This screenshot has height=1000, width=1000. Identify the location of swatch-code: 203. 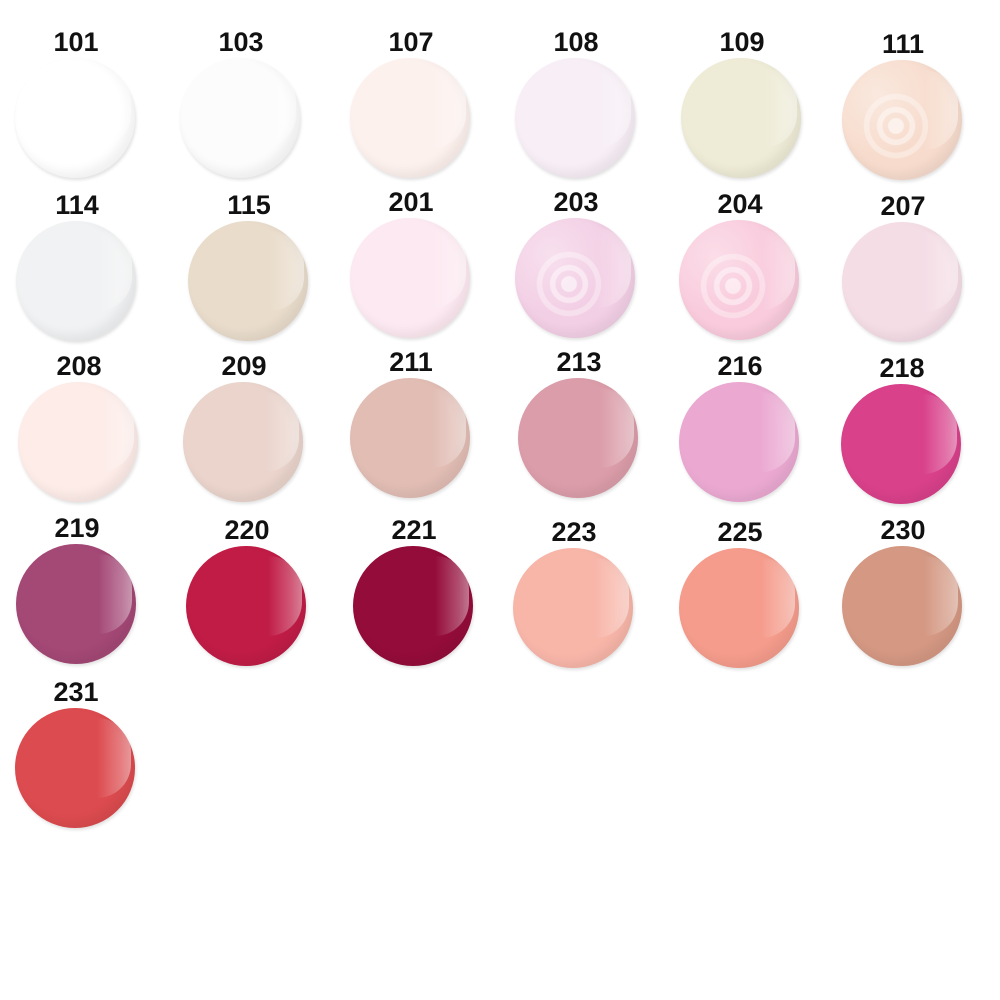
(576, 202).